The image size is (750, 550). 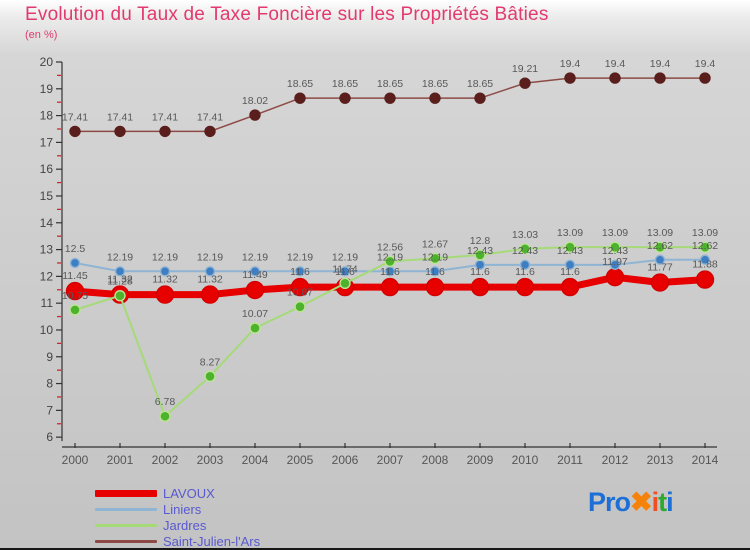 What do you see at coordinates (47, 62) in the screenshot?
I see `svg-text: 20` at bounding box center [47, 62].